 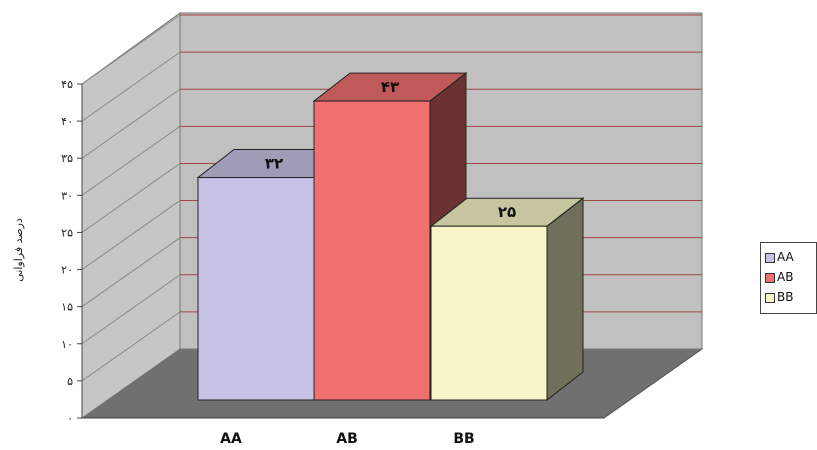 What do you see at coordinates (507, 212) in the screenshot?
I see `data-label-bb: ۲۵` at bounding box center [507, 212].